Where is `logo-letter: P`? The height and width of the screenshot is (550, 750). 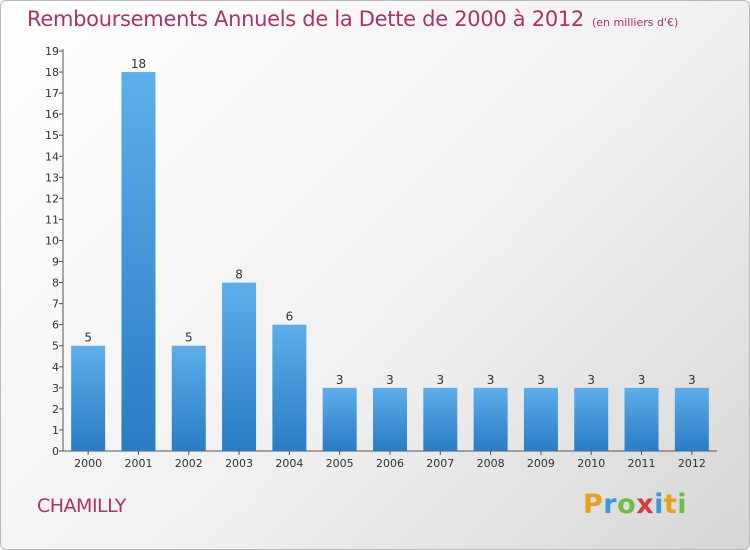
logo-letter: P is located at coordinates (593, 504).